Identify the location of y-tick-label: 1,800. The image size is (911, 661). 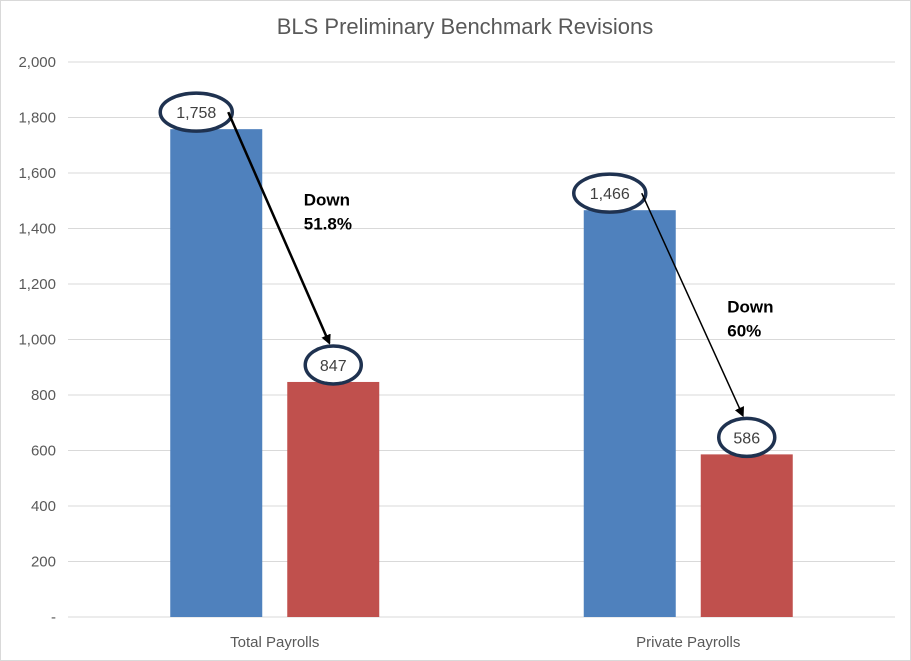
(37, 118).